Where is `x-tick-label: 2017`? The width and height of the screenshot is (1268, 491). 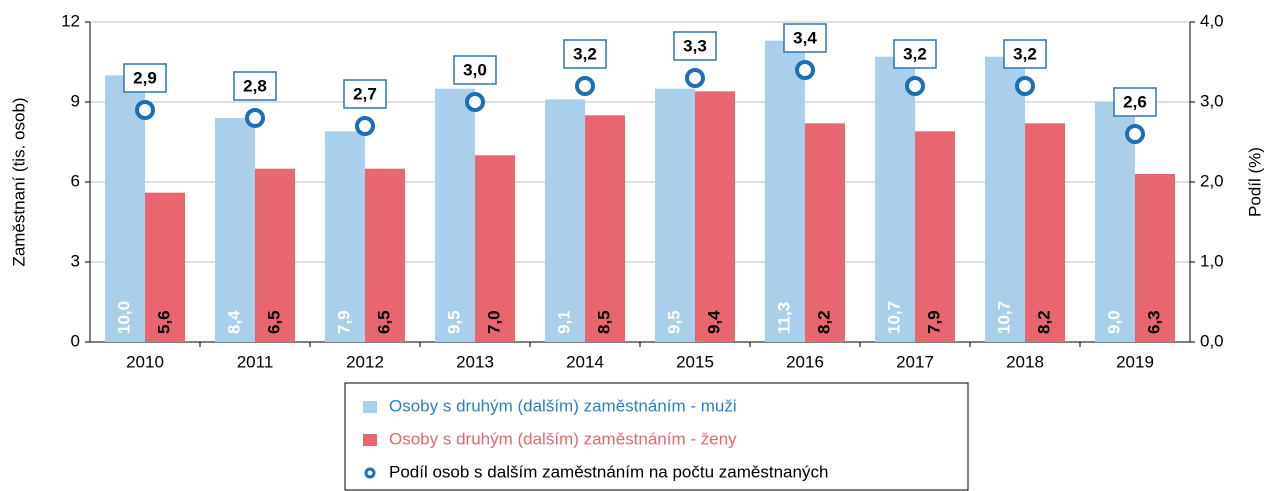
x-tick-label: 2017 is located at coordinates (915, 361).